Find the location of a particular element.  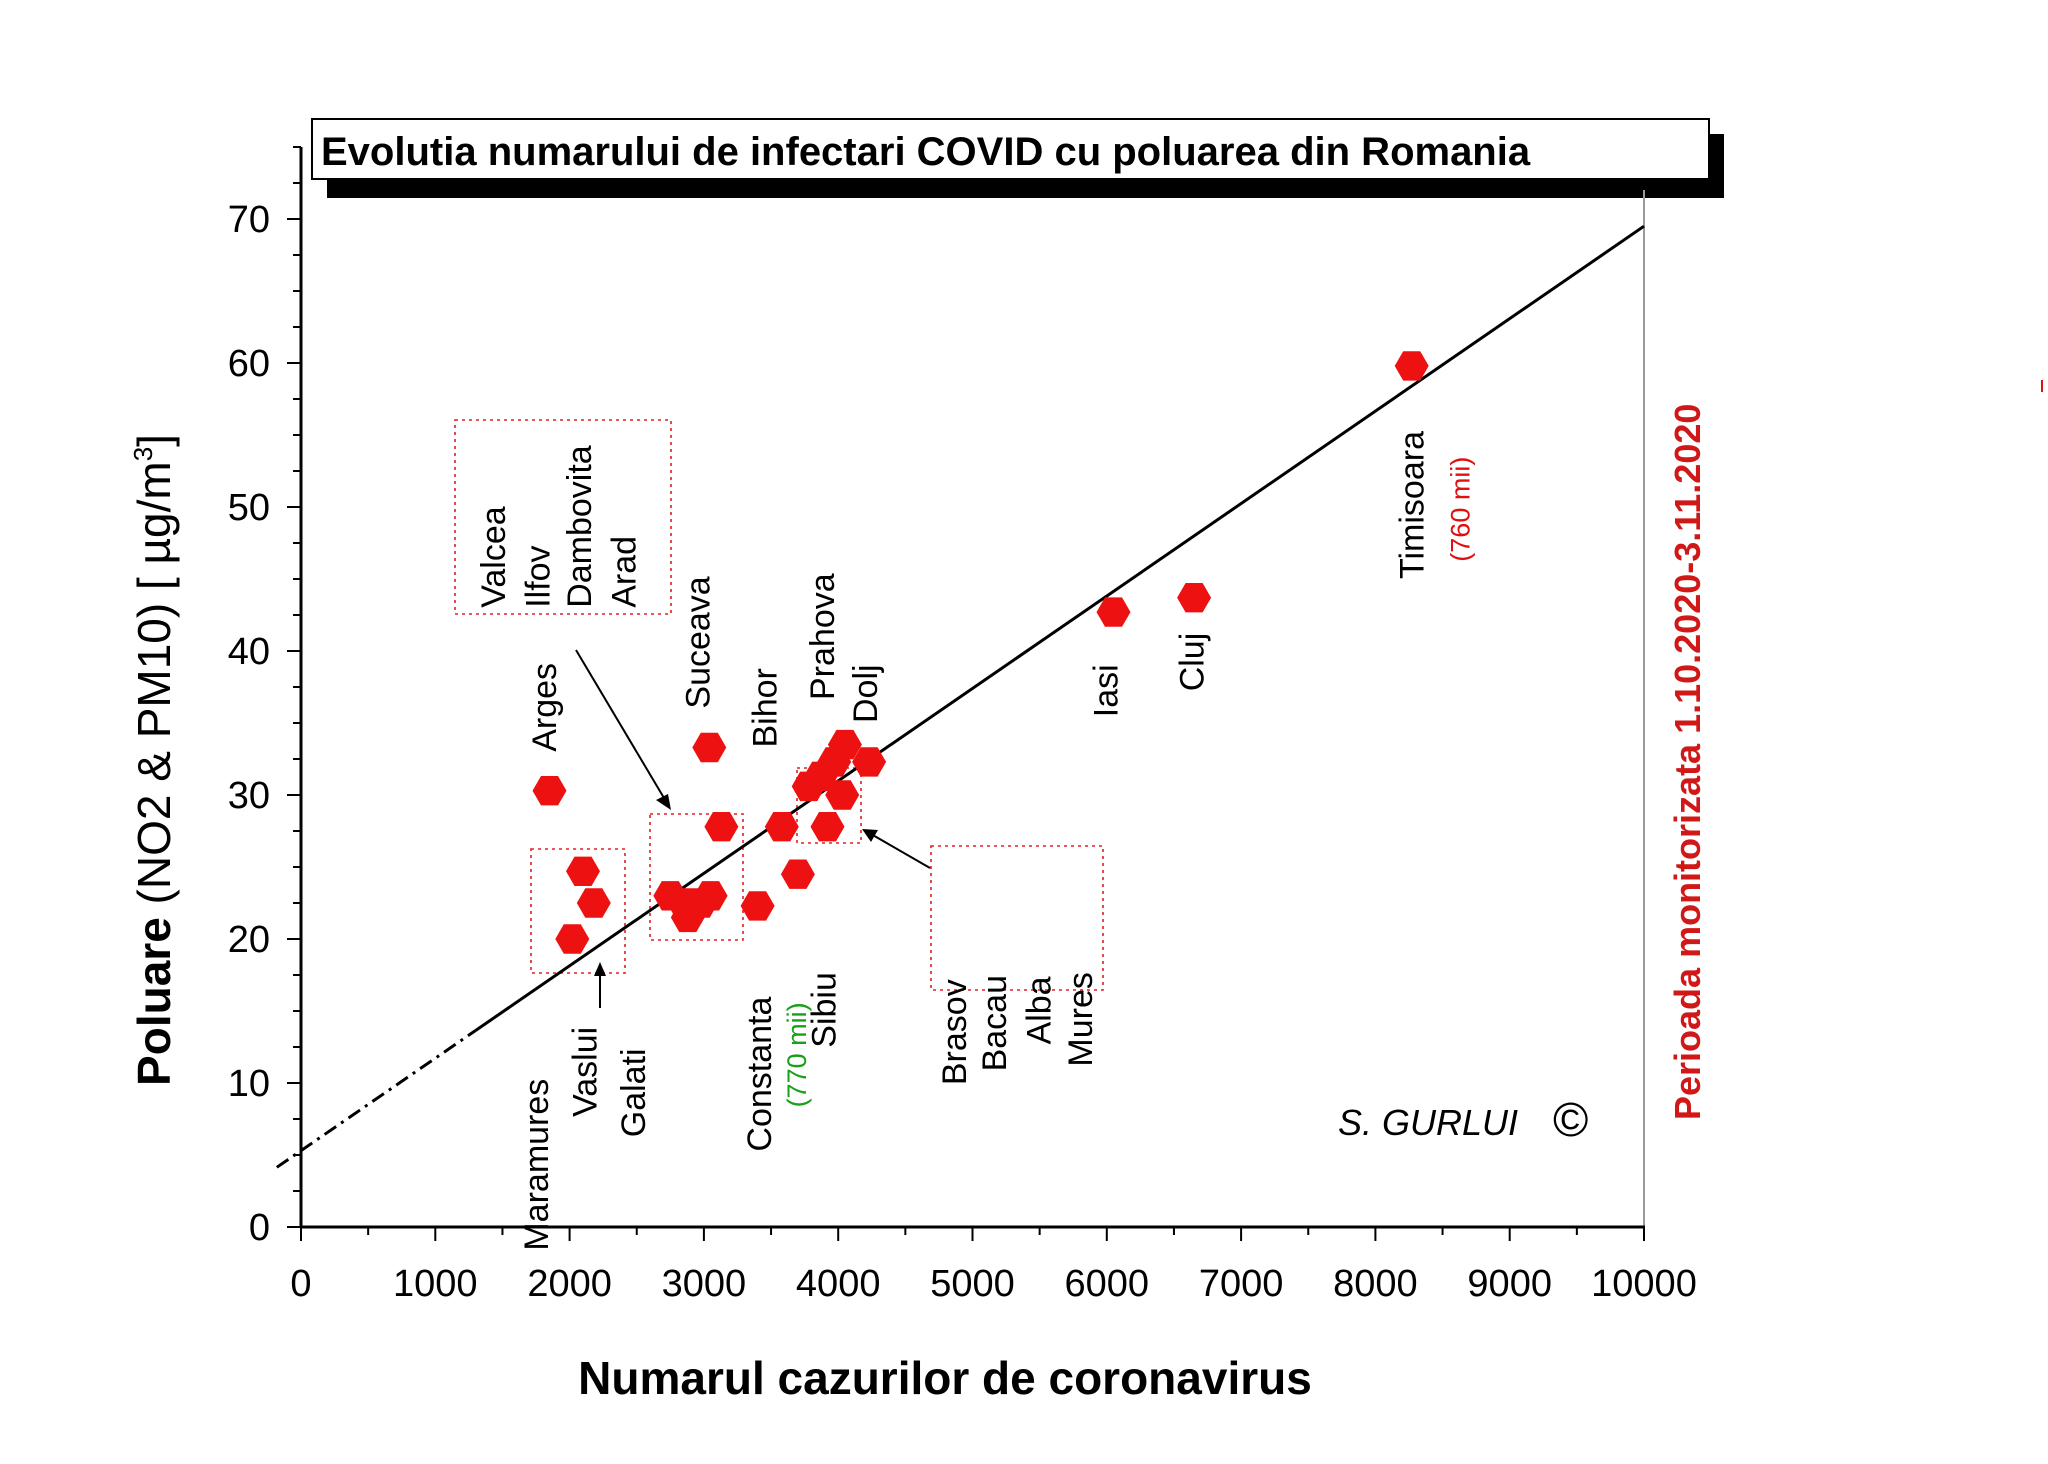

label-dolj: Dolj is located at coordinates (866, 693).